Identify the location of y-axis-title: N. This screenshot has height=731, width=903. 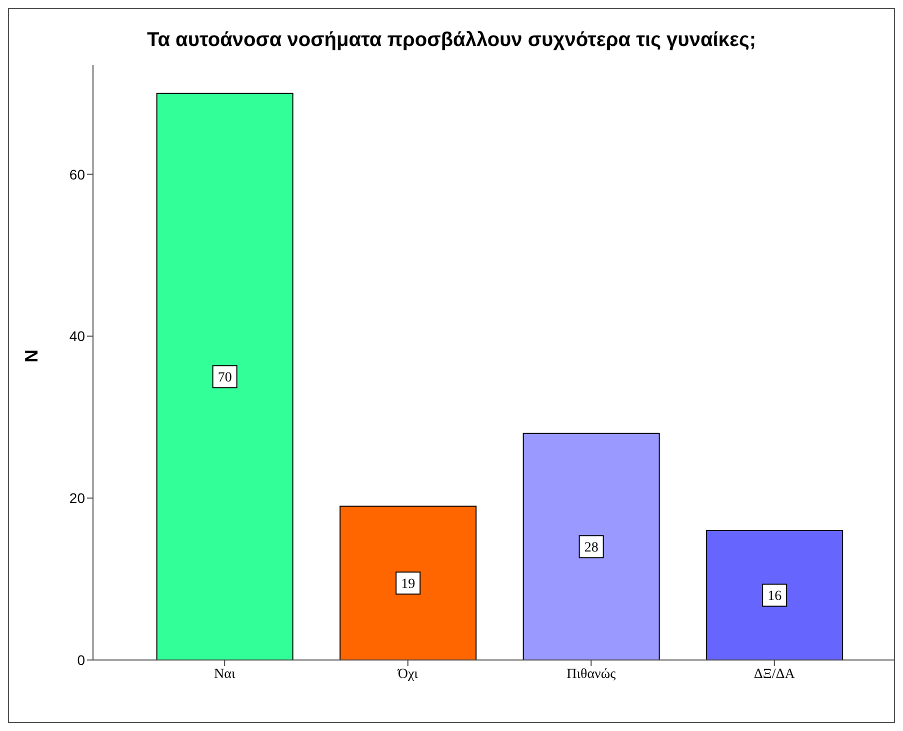
(31, 356).